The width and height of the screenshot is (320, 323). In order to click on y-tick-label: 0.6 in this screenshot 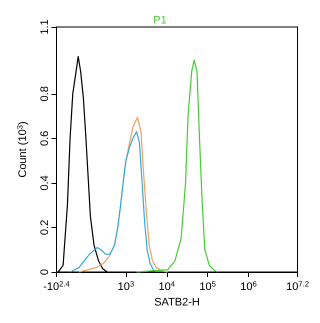, I will do `click(45, 138)`.